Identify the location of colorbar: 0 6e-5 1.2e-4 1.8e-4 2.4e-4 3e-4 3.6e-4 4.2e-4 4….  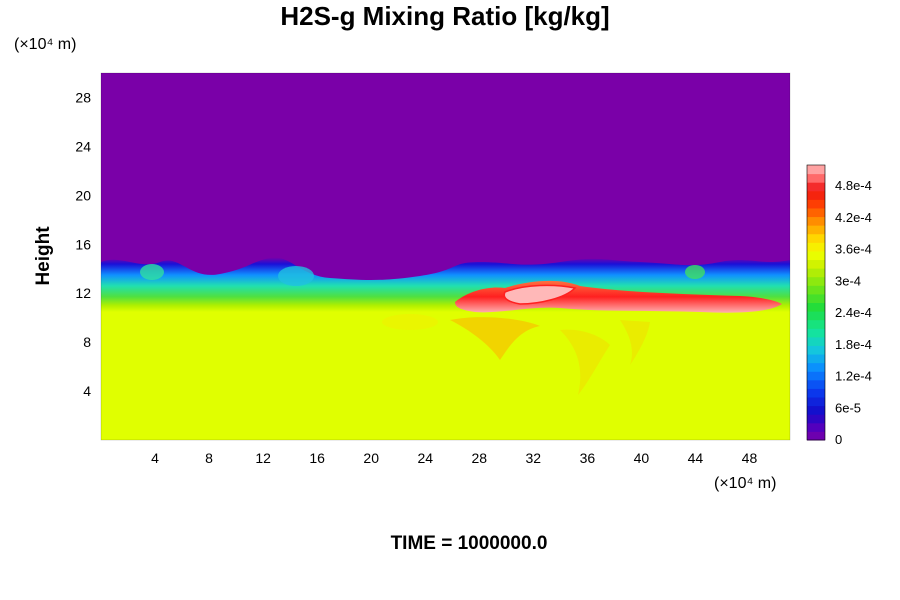
(839, 305).